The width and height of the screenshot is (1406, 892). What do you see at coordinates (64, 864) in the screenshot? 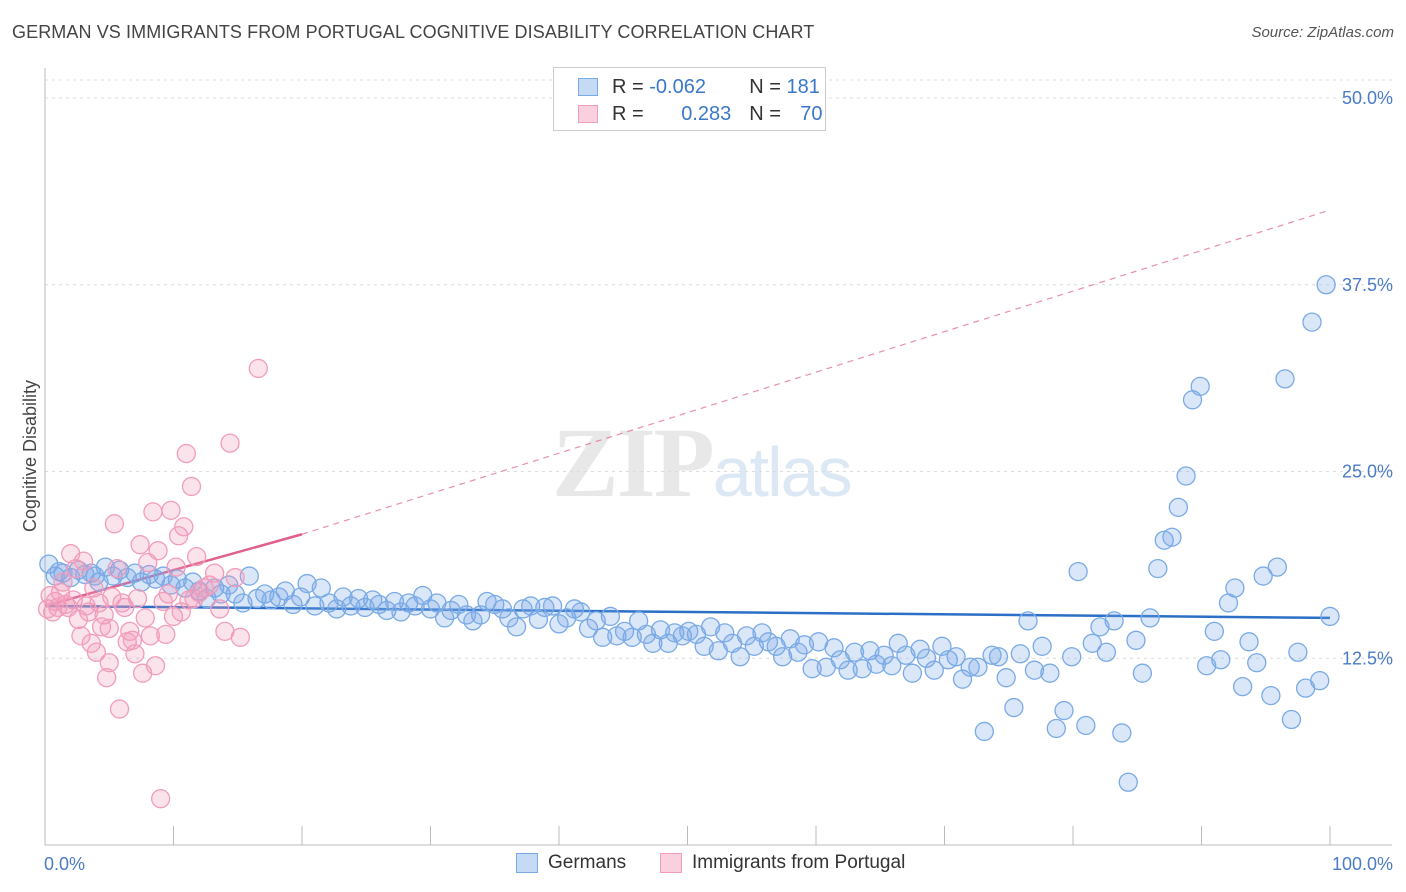
I see `x-tick-label: 0.0%` at bounding box center [64, 864].